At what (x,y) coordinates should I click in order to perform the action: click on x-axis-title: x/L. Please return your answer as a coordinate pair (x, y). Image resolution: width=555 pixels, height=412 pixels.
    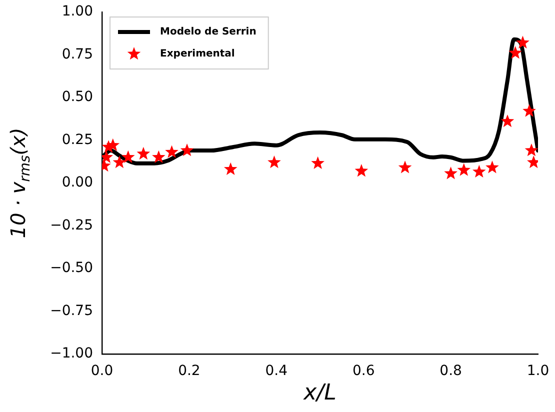
    Looking at the image, I should click on (319, 393).